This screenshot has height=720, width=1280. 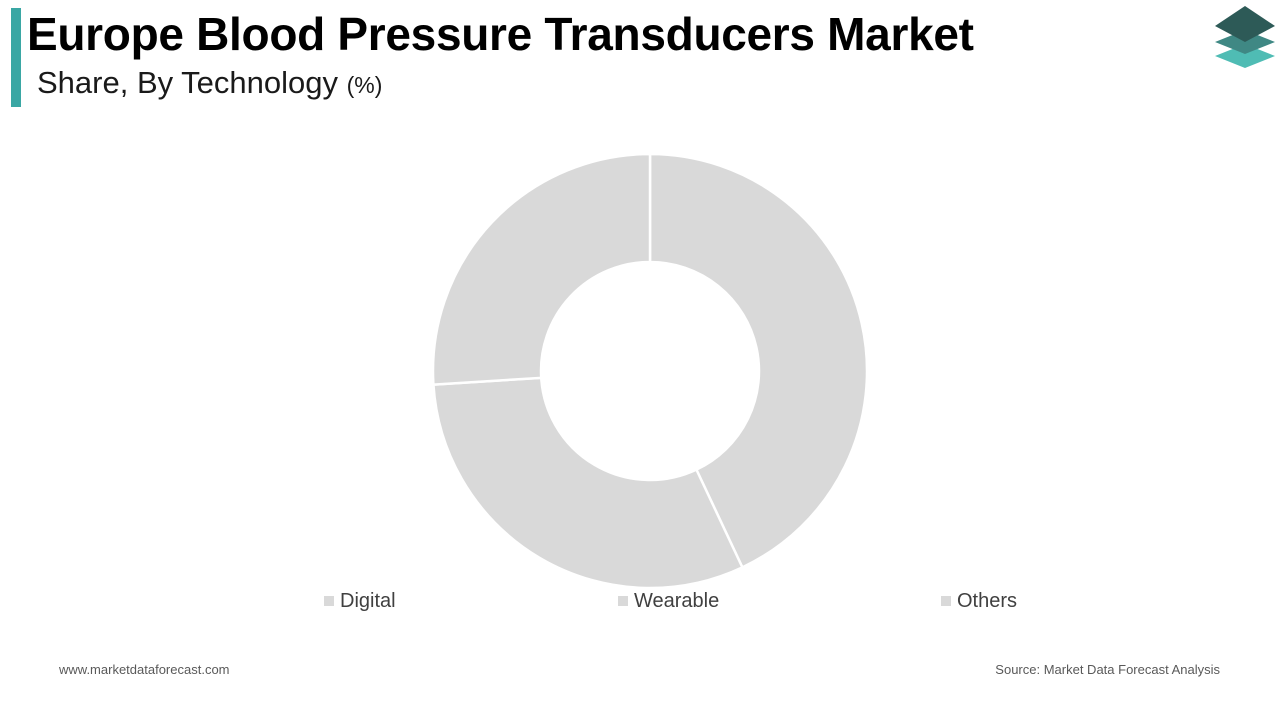 I want to click on legend-item-wearable: Wearable, so click(x=668, y=601).